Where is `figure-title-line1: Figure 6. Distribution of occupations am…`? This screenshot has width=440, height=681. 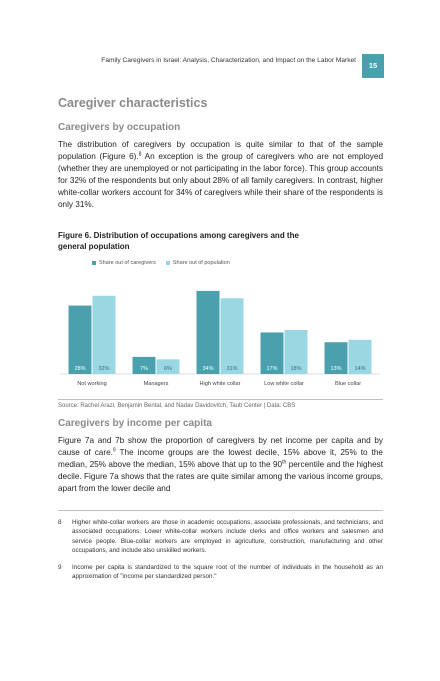
figure-title-line1: Figure 6. Distribution of occupations am… is located at coordinates (178, 235).